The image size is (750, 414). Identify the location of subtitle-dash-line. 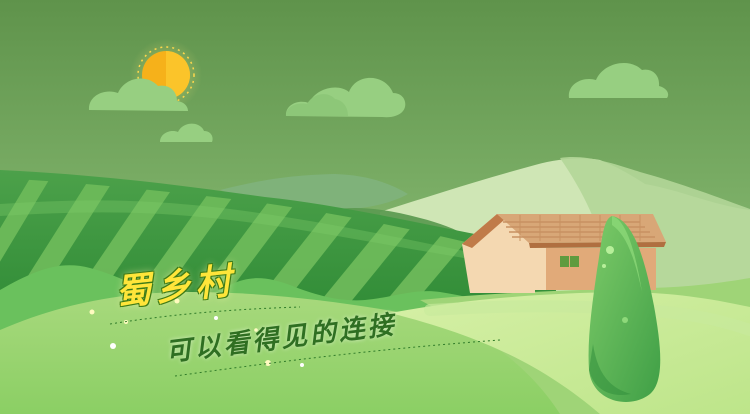
(337, 358).